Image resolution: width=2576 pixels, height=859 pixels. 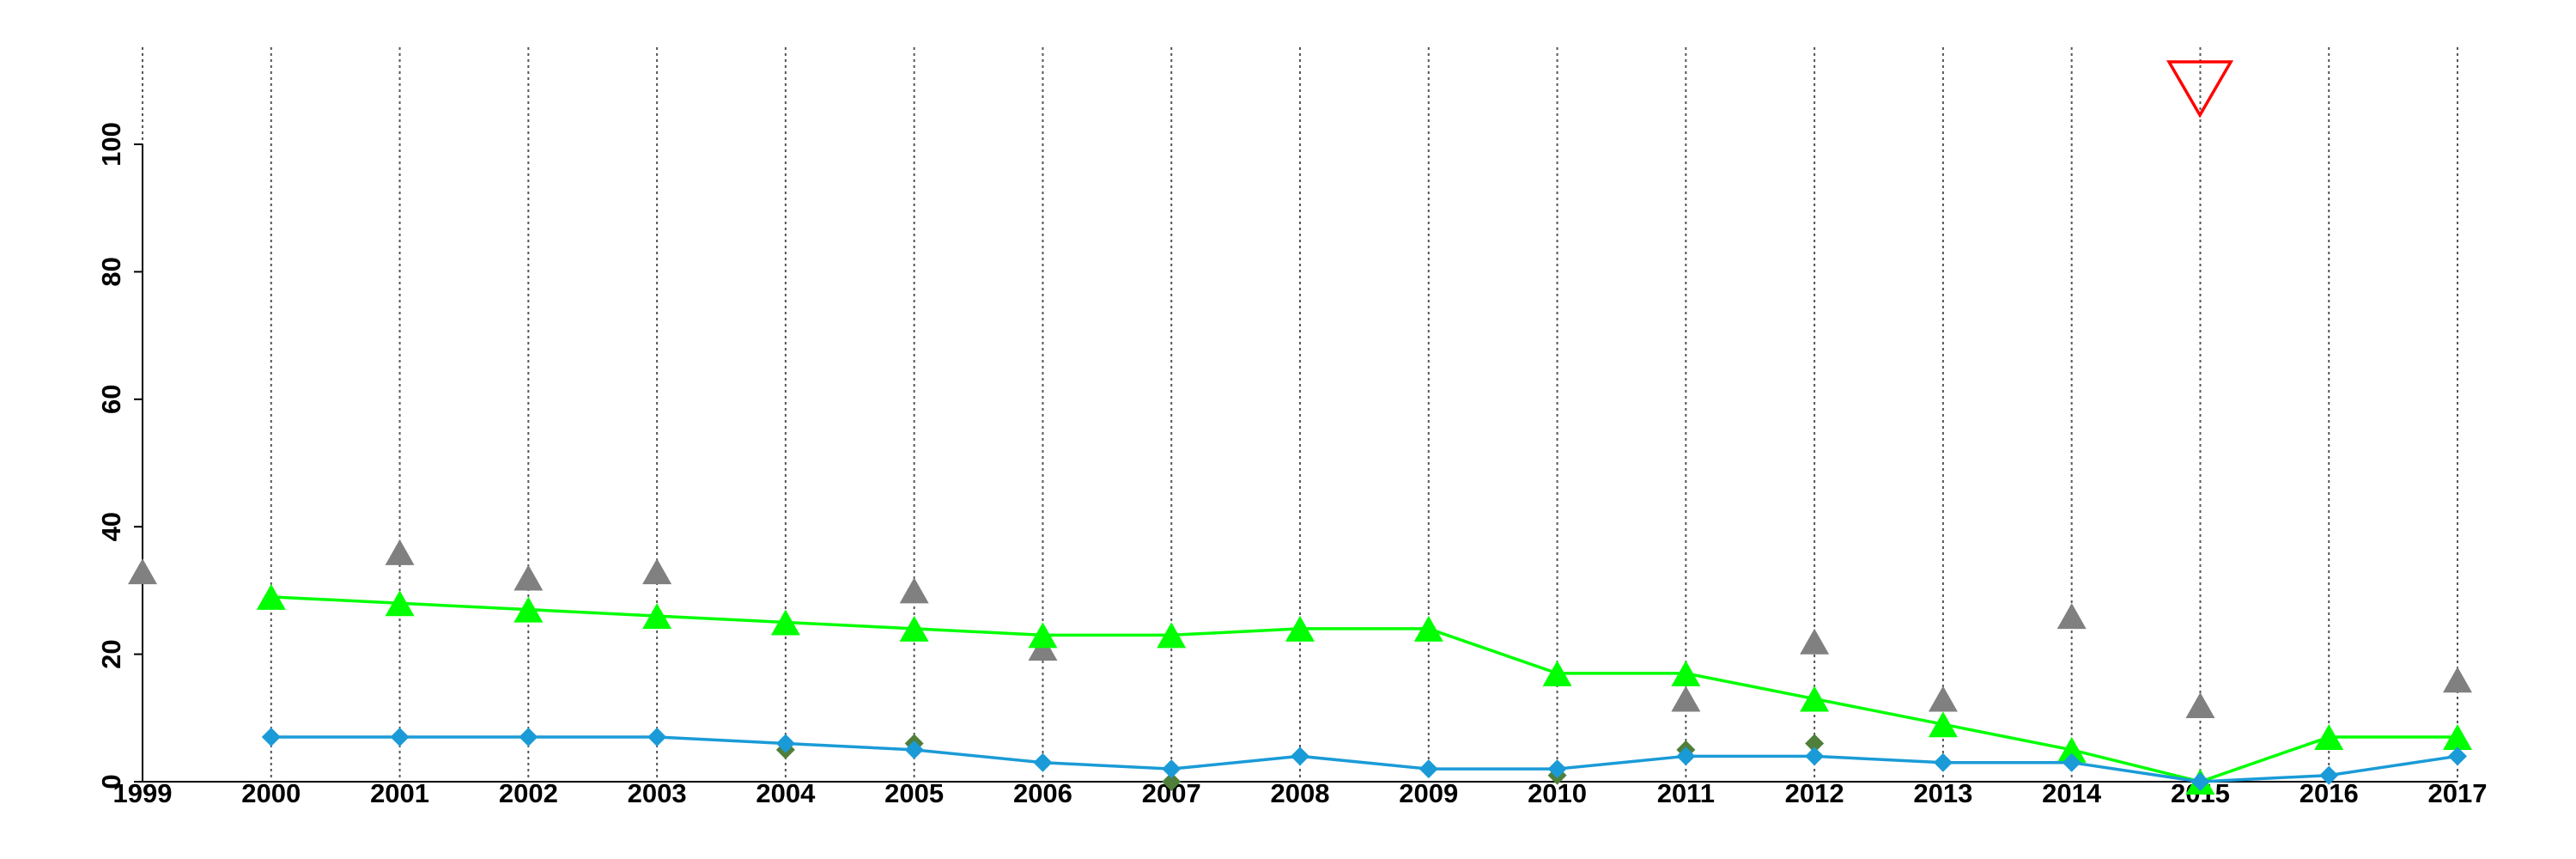 I want to click on x-tick-label: 2017, so click(x=2458, y=793).